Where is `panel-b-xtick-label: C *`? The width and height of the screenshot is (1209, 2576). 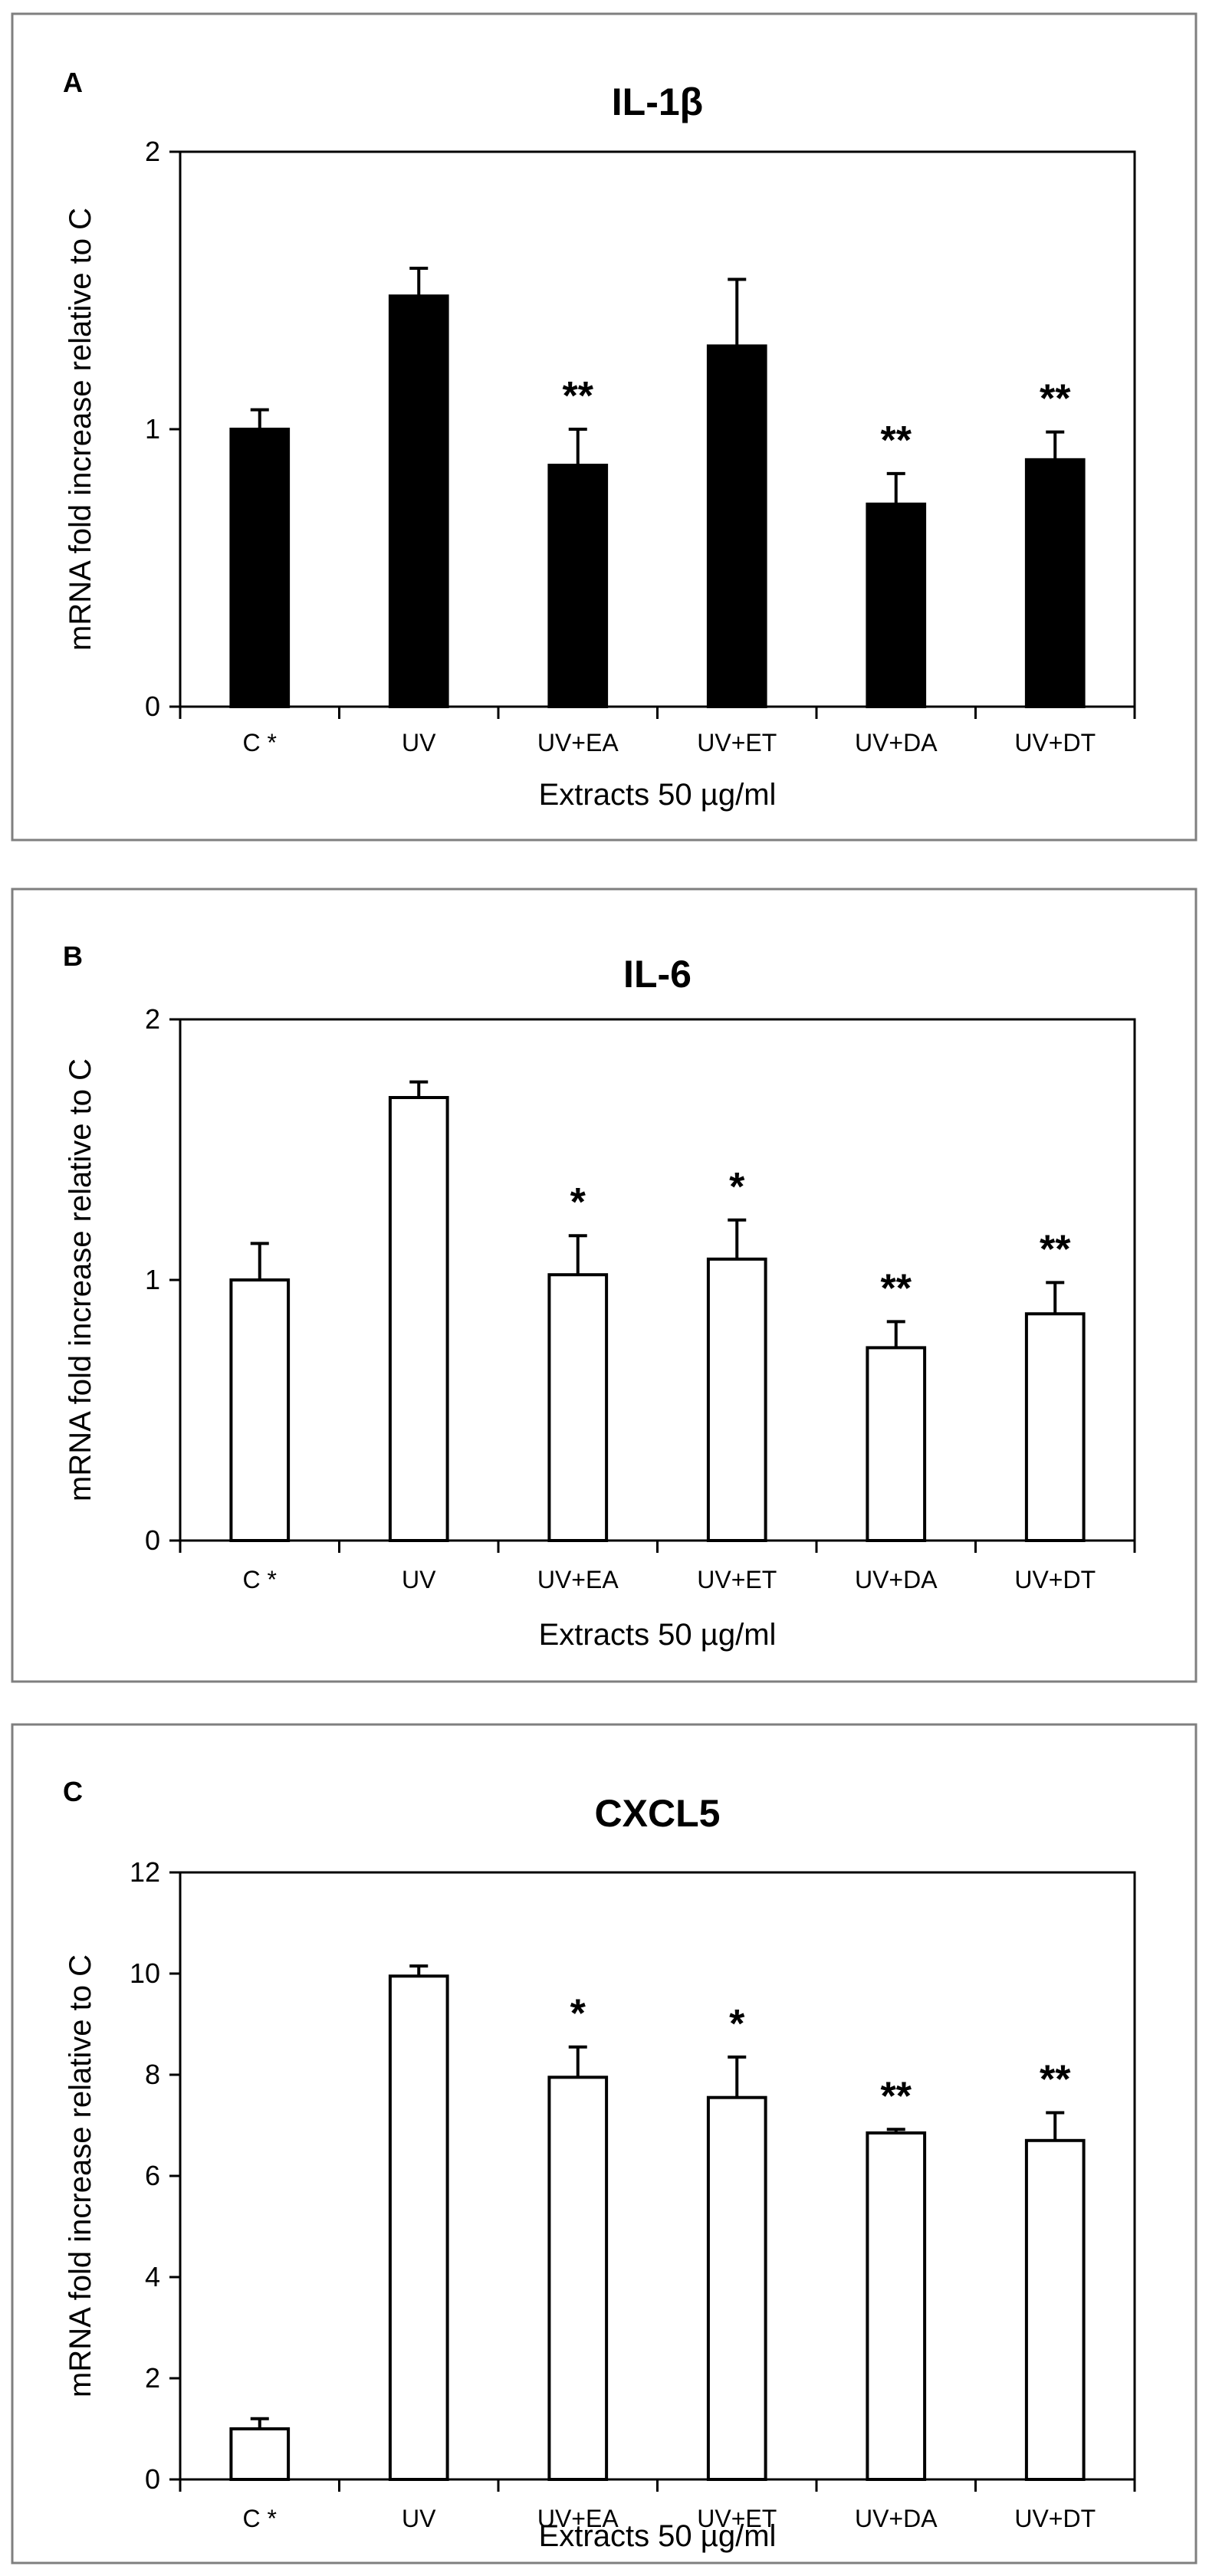
panel-b-xtick-label: C * is located at coordinates (260, 1579).